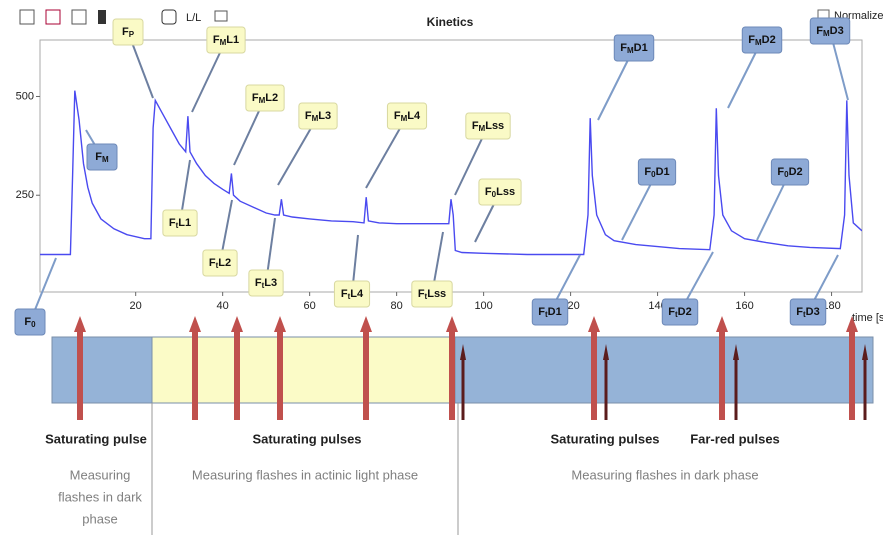 This screenshot has width=883, height=541. I want to click on pulse-label: Saturating pulses, so click(306, 438).